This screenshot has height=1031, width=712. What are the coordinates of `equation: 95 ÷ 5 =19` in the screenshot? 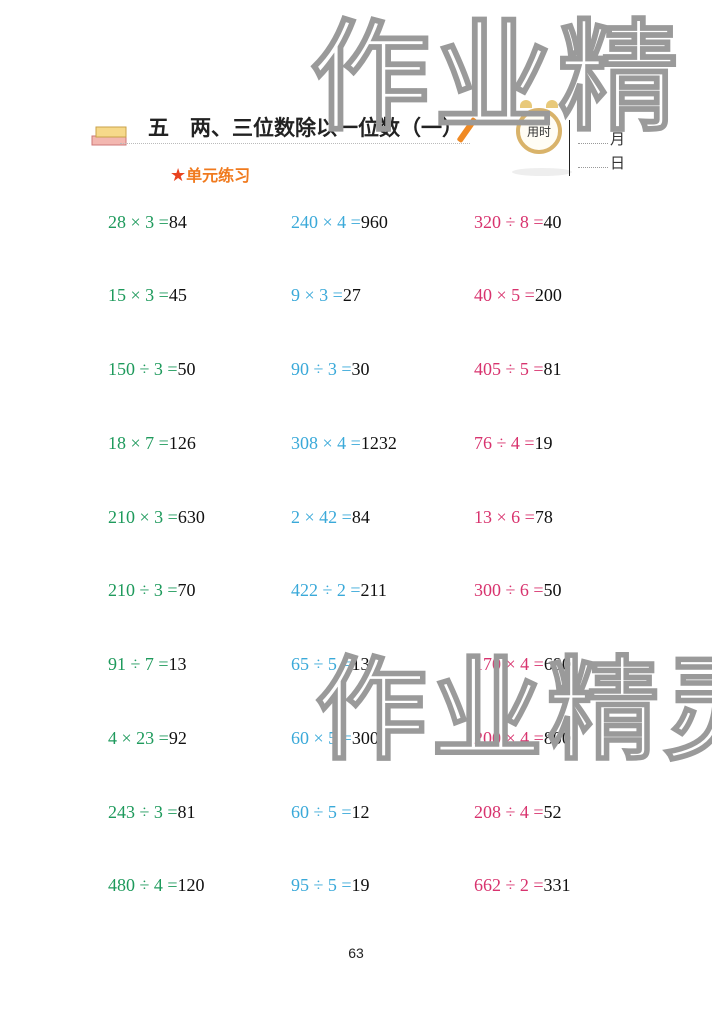 It's located at (330, 885).